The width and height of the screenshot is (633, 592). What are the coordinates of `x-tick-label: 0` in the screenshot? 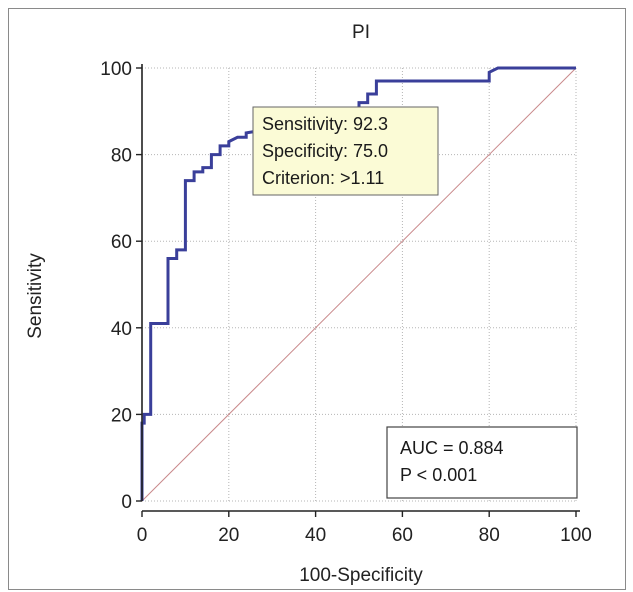 It's located at (142, 535).